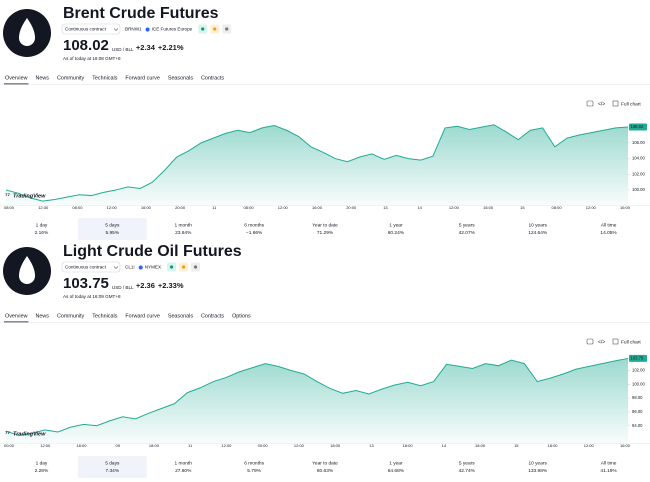 This screenshot has height=482, width=650. Describe the element at coordinates (146, 47) in the screenshot. I see `change: +2.34` at that location.